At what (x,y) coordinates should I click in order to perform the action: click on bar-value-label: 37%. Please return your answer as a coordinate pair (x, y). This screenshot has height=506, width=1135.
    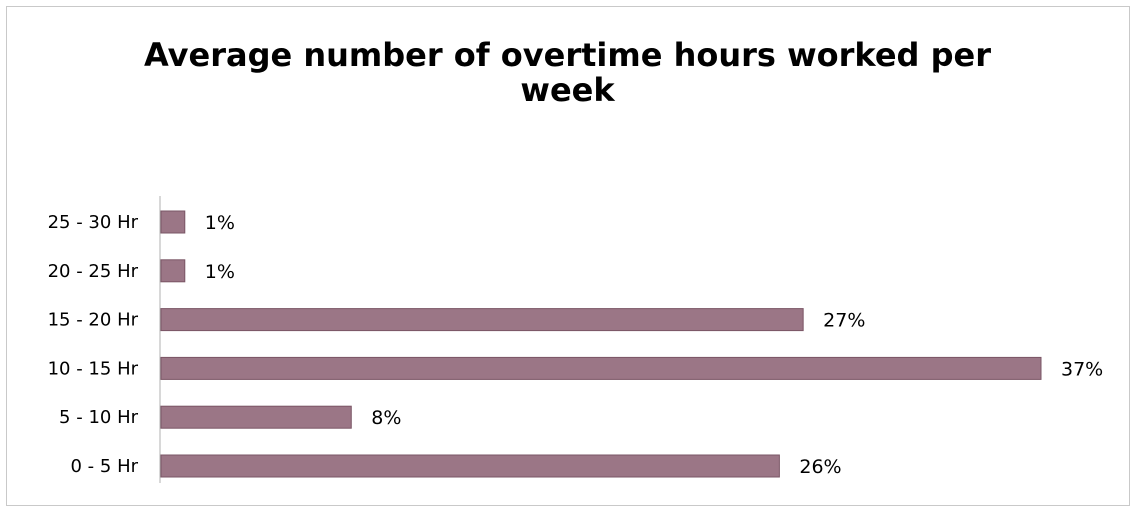
    Looking at the image, I should click on (1082, 369).